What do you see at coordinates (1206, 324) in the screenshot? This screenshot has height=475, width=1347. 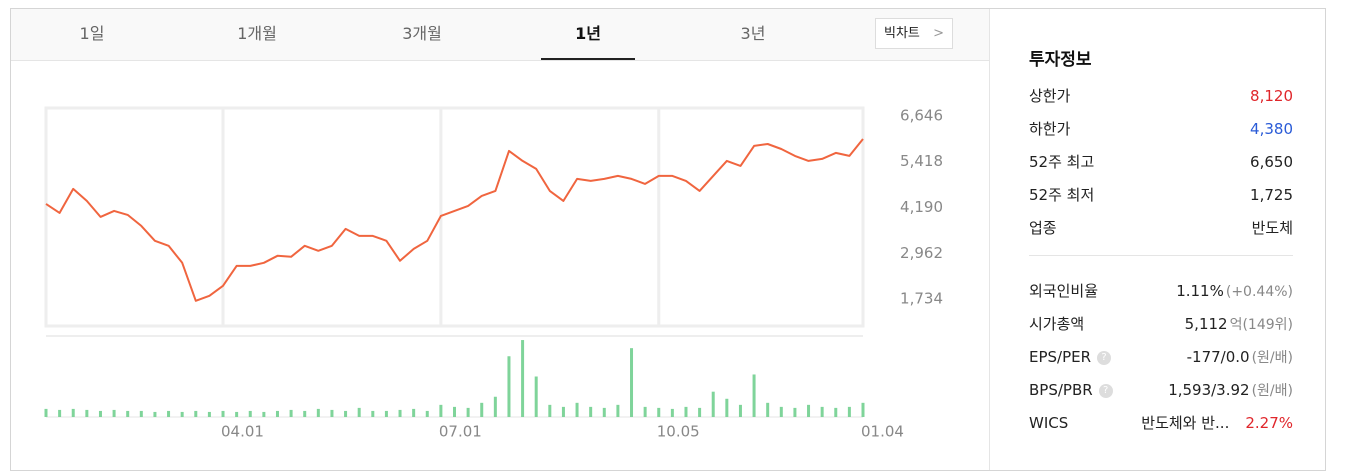 I see `value: 5,112` at bounding box center [1206, 324].